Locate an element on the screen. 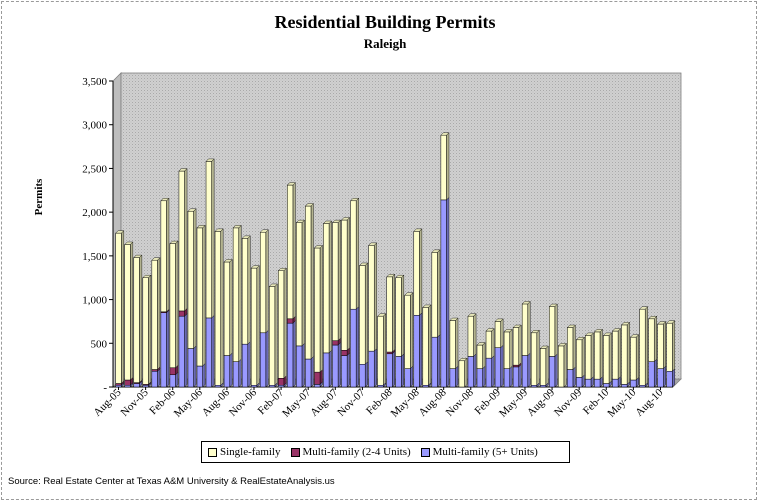 This screenshot has height=503, width=760. x-tick-label: Aug-10 is located at coordinates (649, 402).